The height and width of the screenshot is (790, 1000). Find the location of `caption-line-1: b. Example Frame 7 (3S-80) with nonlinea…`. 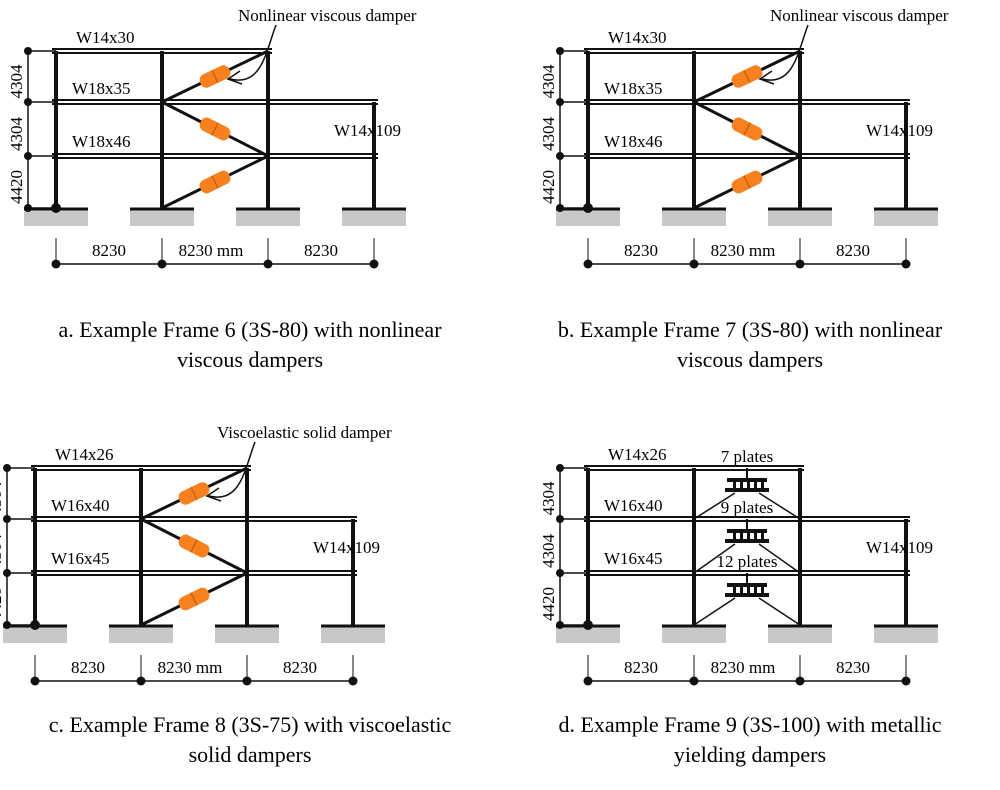

caption-line-1: b. Example Frame 7 (3S-80) with nonlinea… is located at coordinates (750, 329).